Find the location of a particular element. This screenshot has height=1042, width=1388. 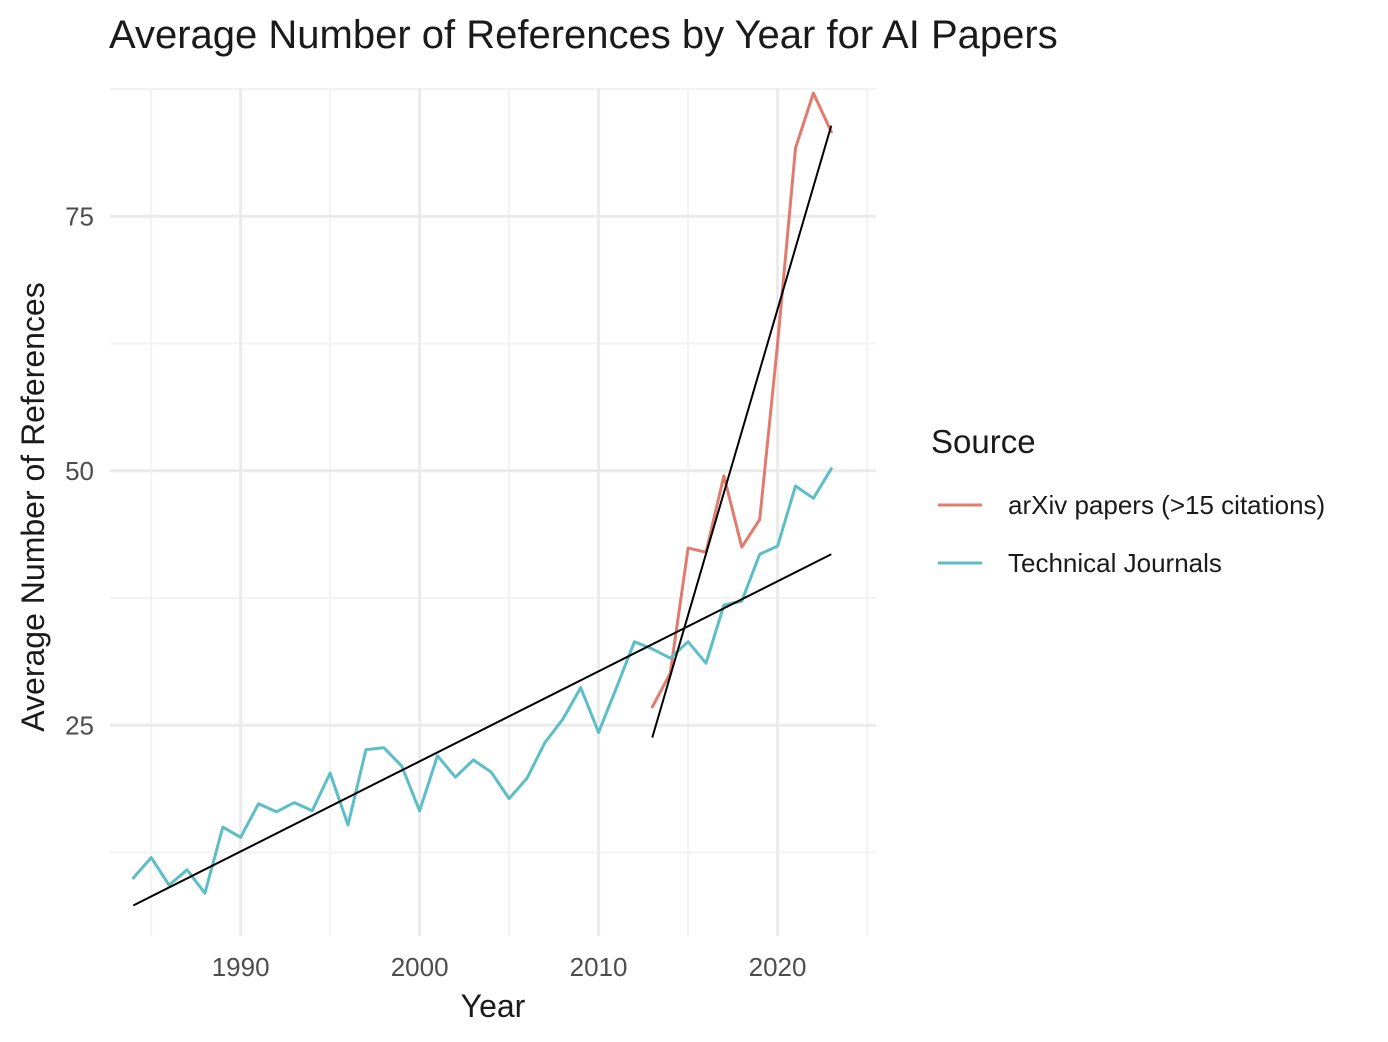

x-tick-label: 1990 is located at coordinates (241, 967).